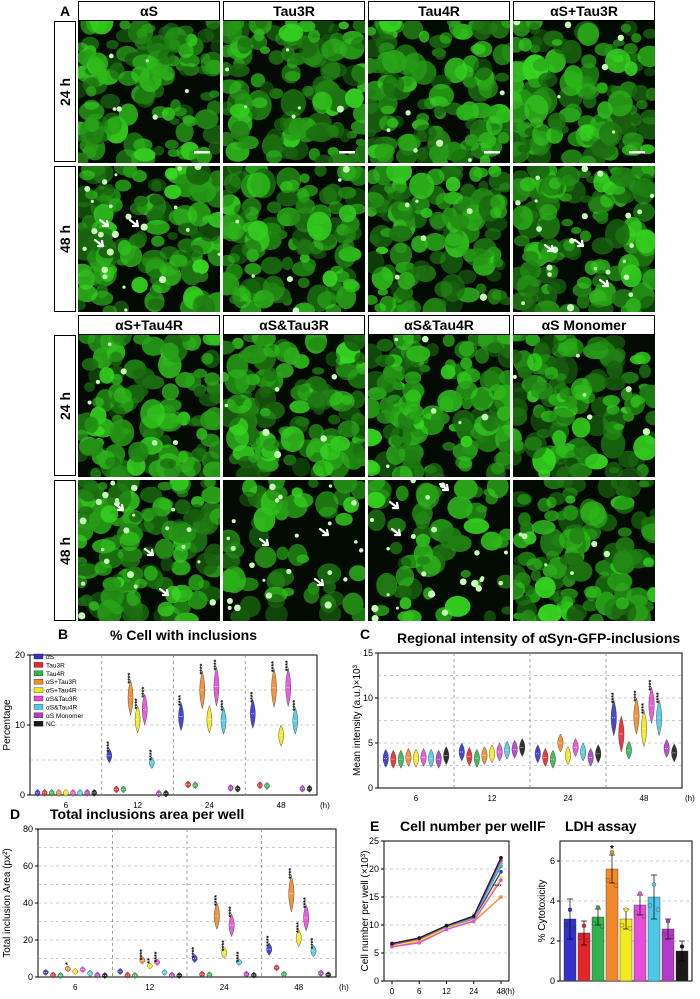 The image size is (700, 999). Describe the element at coordinates (61, 682) in the screenshot. I see `legend-label: αS+Tau3R` at that location.